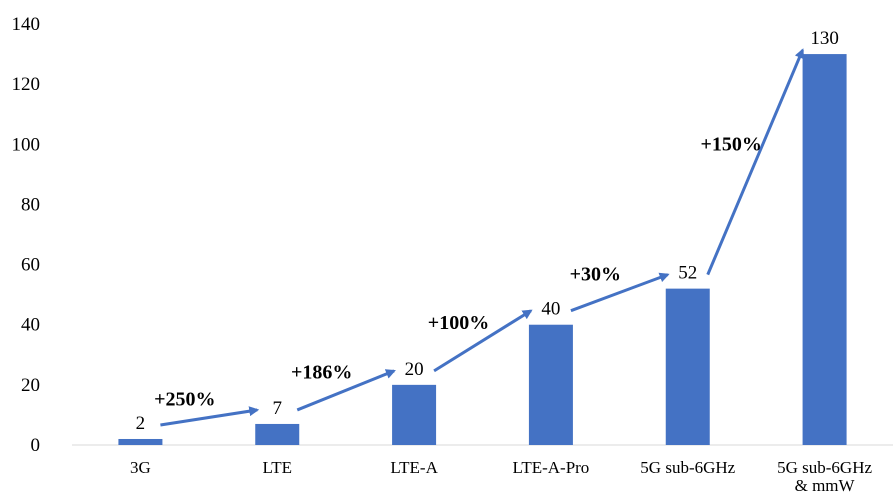  What do you see at coordinates (687, 273) in the screenshot?
I see `data-label: 52` at bounding box center [687, 273].